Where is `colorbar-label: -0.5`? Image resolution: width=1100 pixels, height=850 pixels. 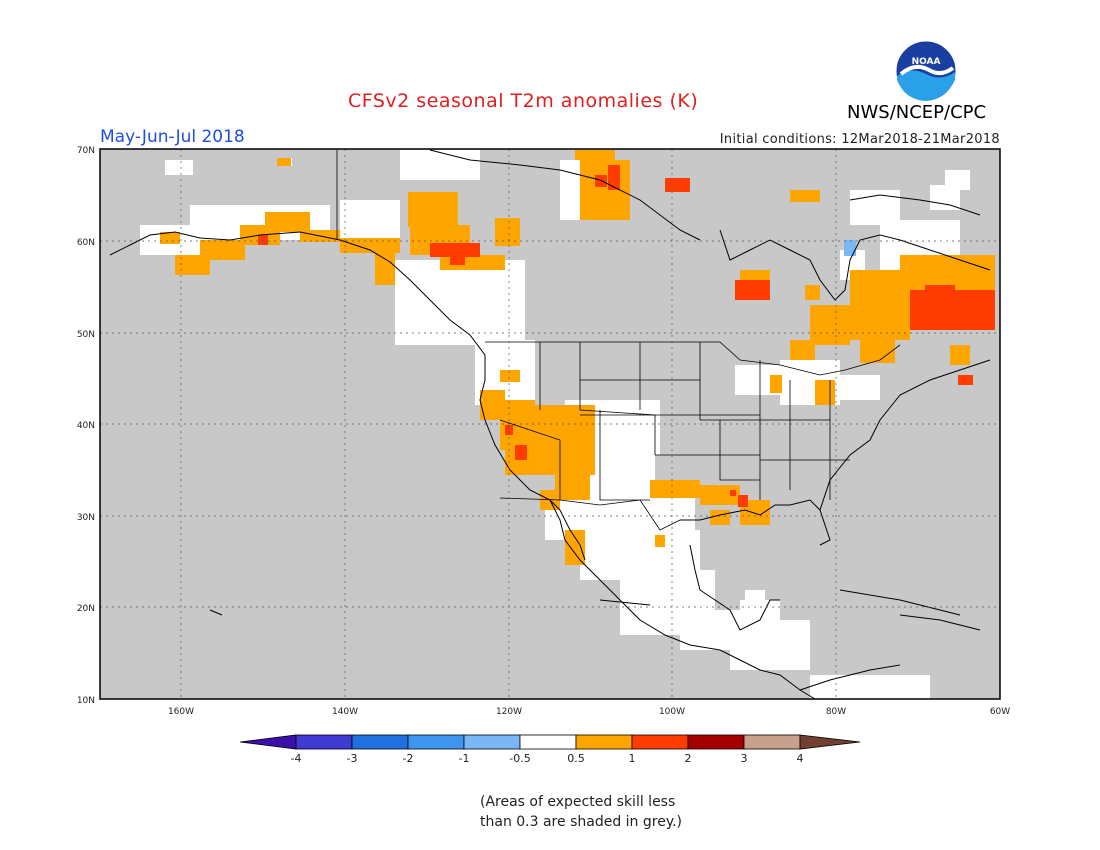
colorbar-label: -0.5 is located at coordinates (519, 758).